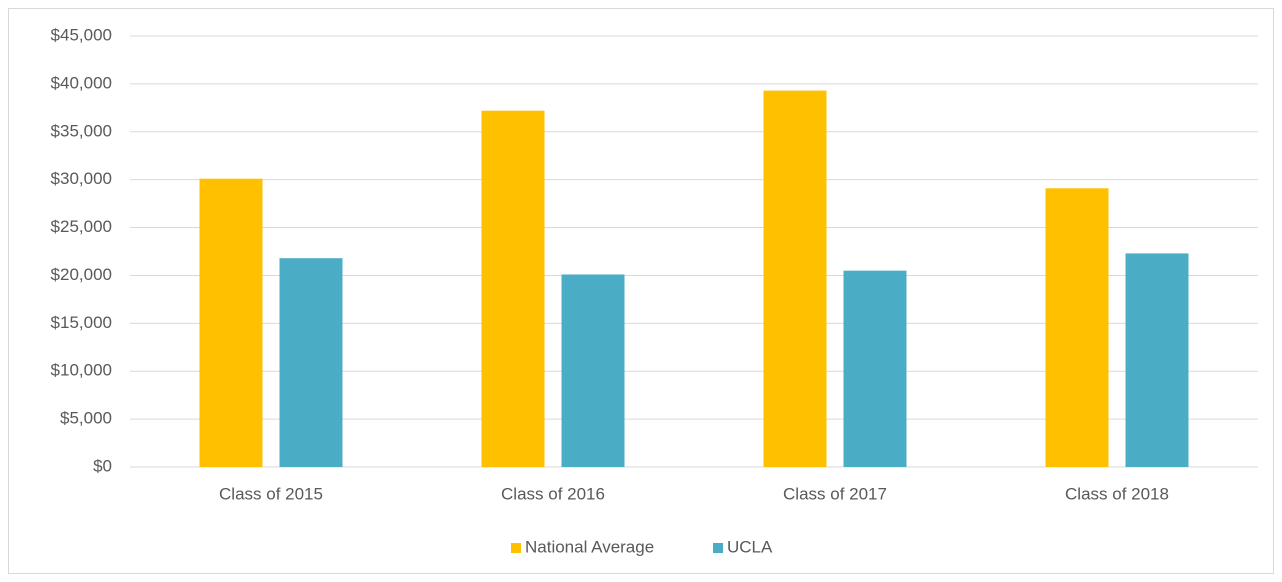  Describe the element at coordinates (553, 493) in the screenshot. I see `x-tick-label: Class of 2016` at that location.